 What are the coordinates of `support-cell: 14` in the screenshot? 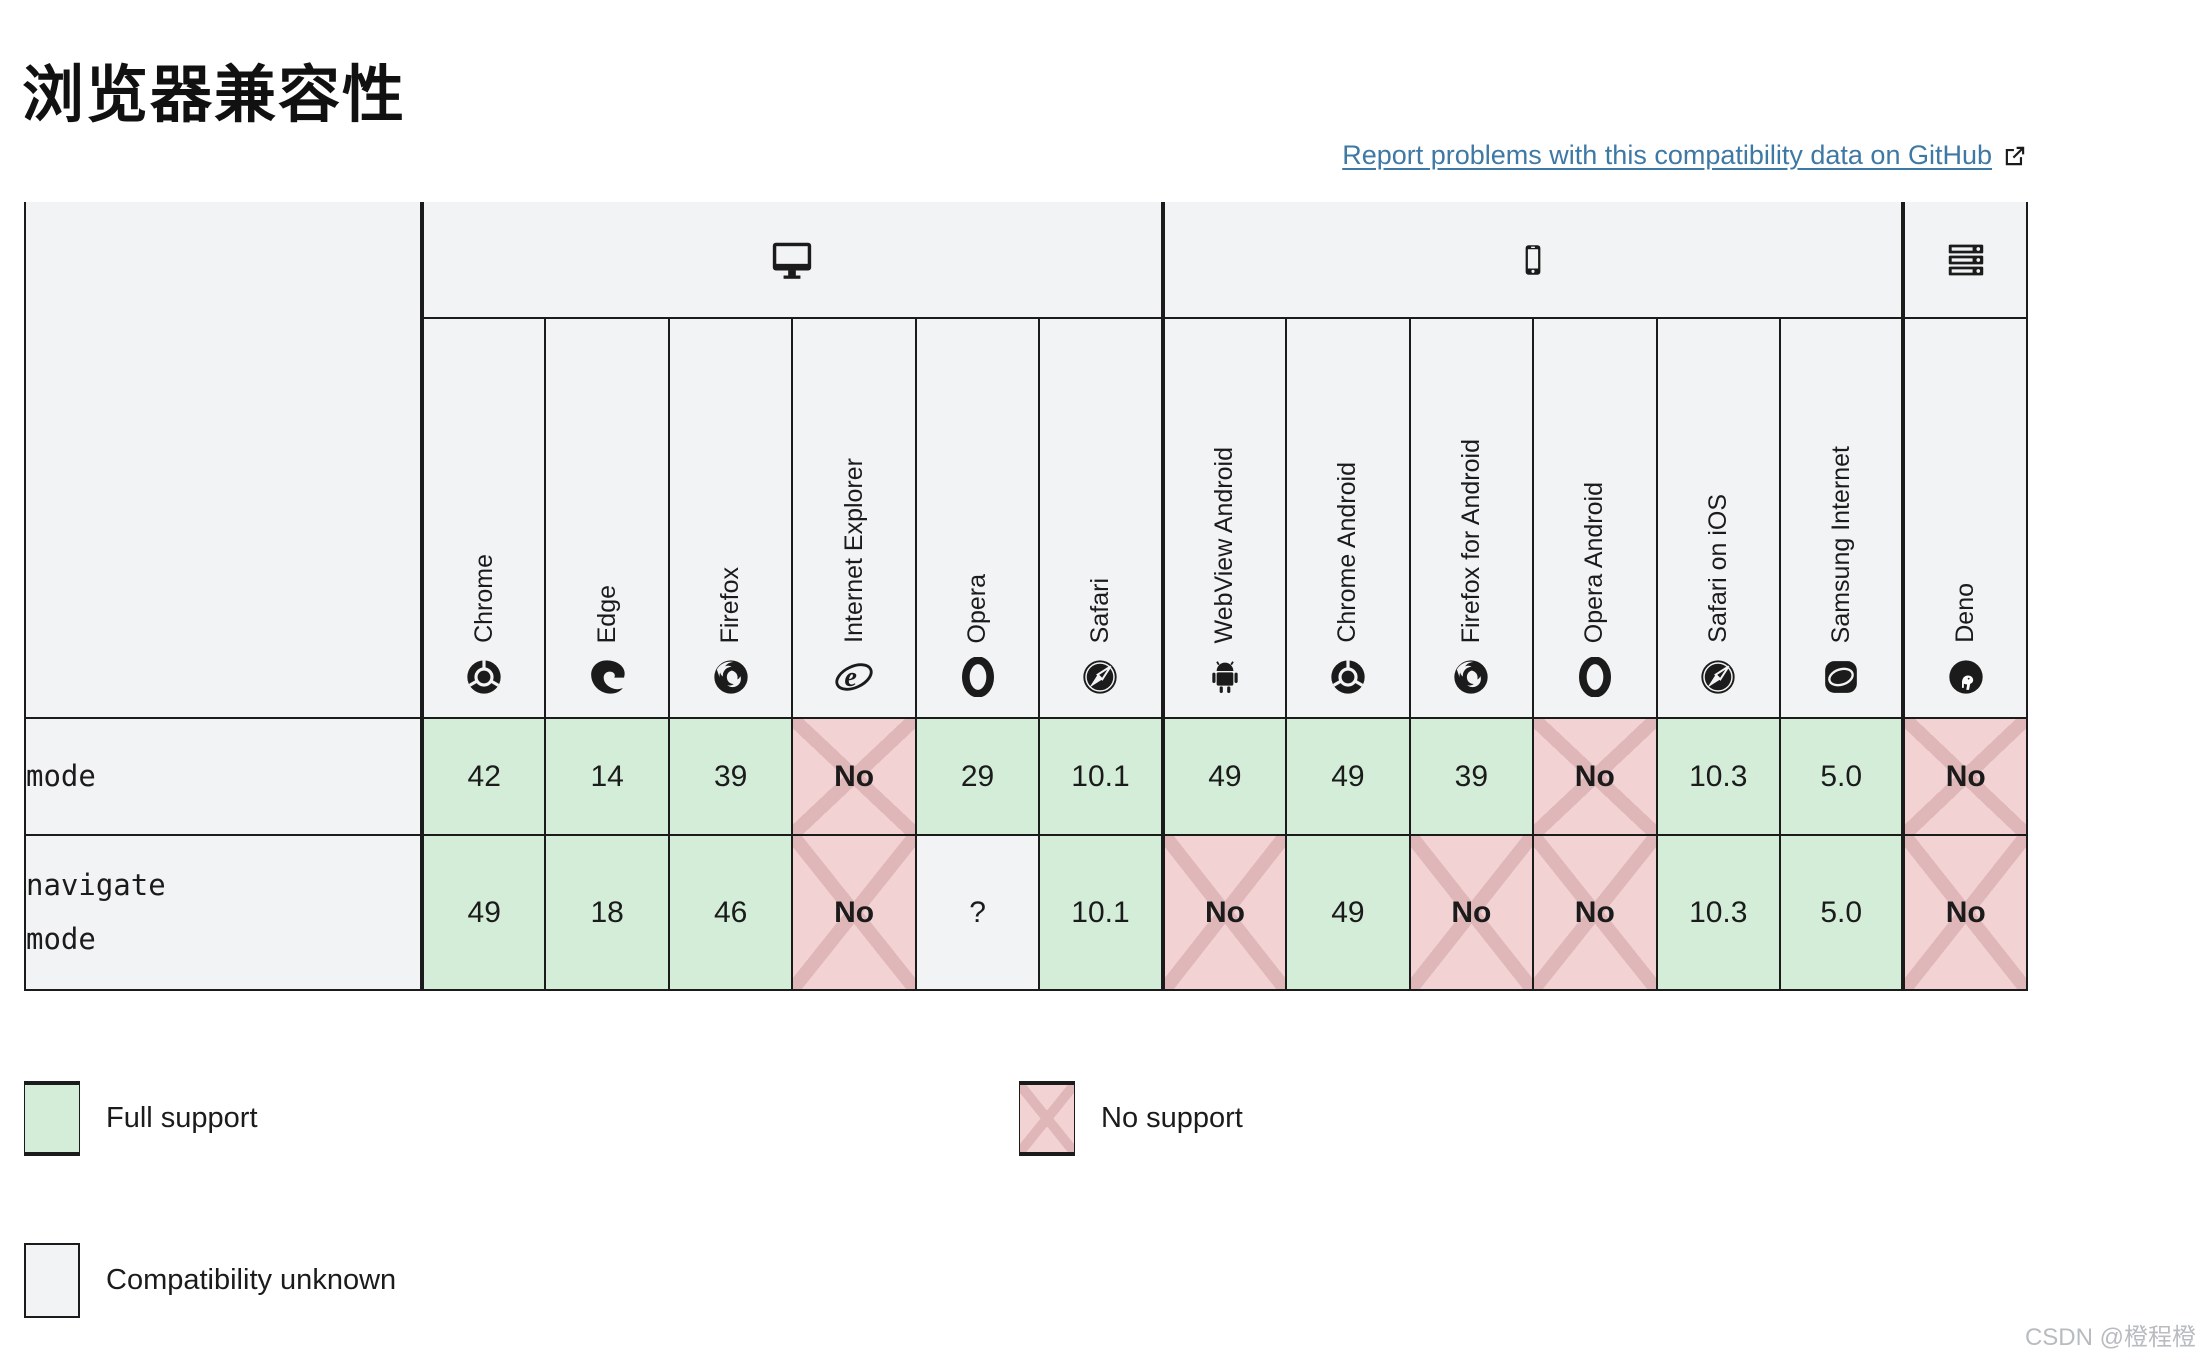 It's located at (607, 776).